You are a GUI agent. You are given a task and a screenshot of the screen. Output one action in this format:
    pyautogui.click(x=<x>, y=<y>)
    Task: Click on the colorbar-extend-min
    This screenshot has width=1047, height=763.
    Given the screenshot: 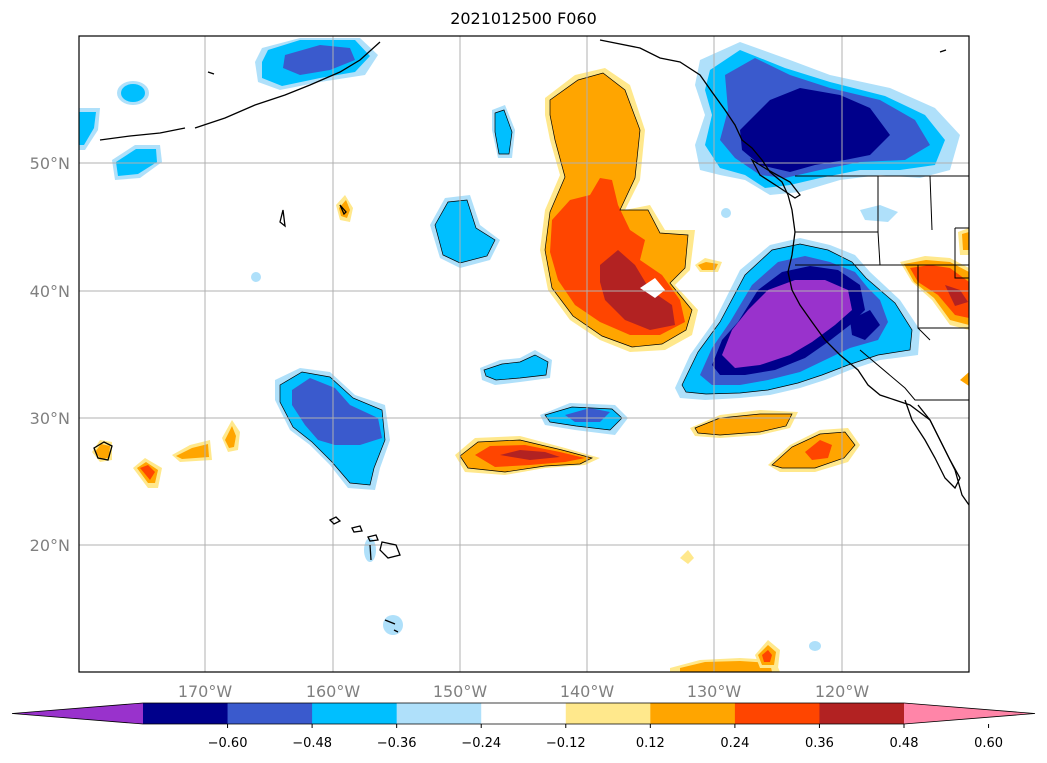 What is the action you would take?
    pyautogui.click(x=77, y=713)
    